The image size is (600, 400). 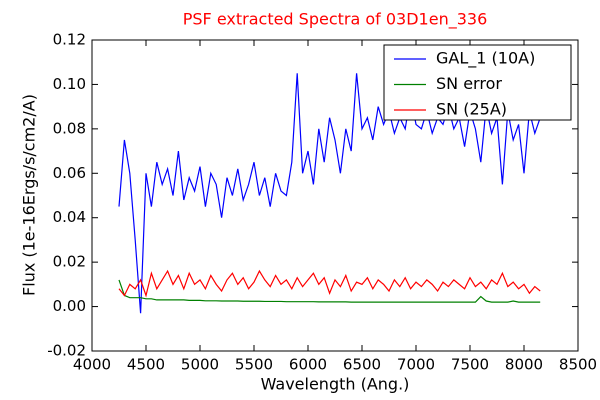 What do you see at coordinates (69, 306) in the screenshot?
I see `y-tick-label: 0.00` at bounding box center [69, 306].